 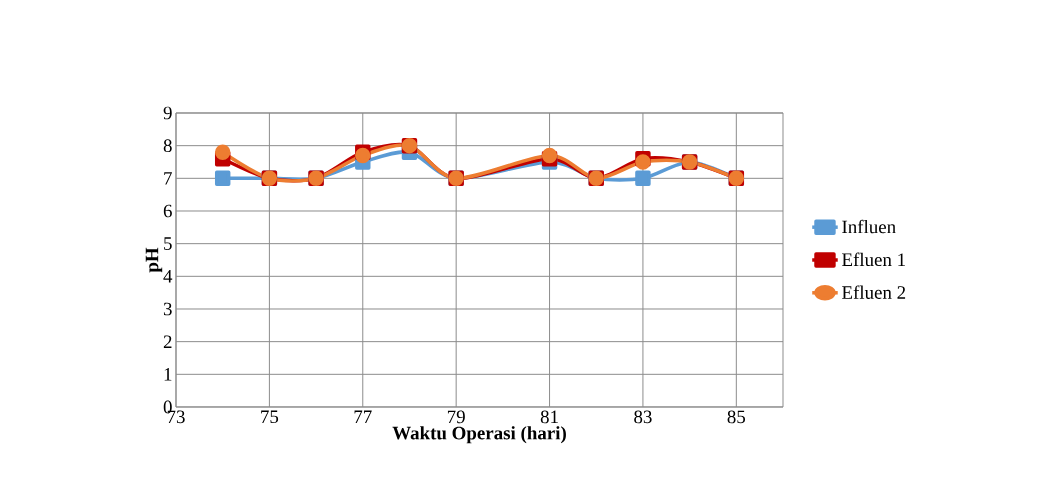 What do you see at coordinates (869, 226) in the screenshot?
I see `legend-label: Influen` at bounding box center [869, 226].